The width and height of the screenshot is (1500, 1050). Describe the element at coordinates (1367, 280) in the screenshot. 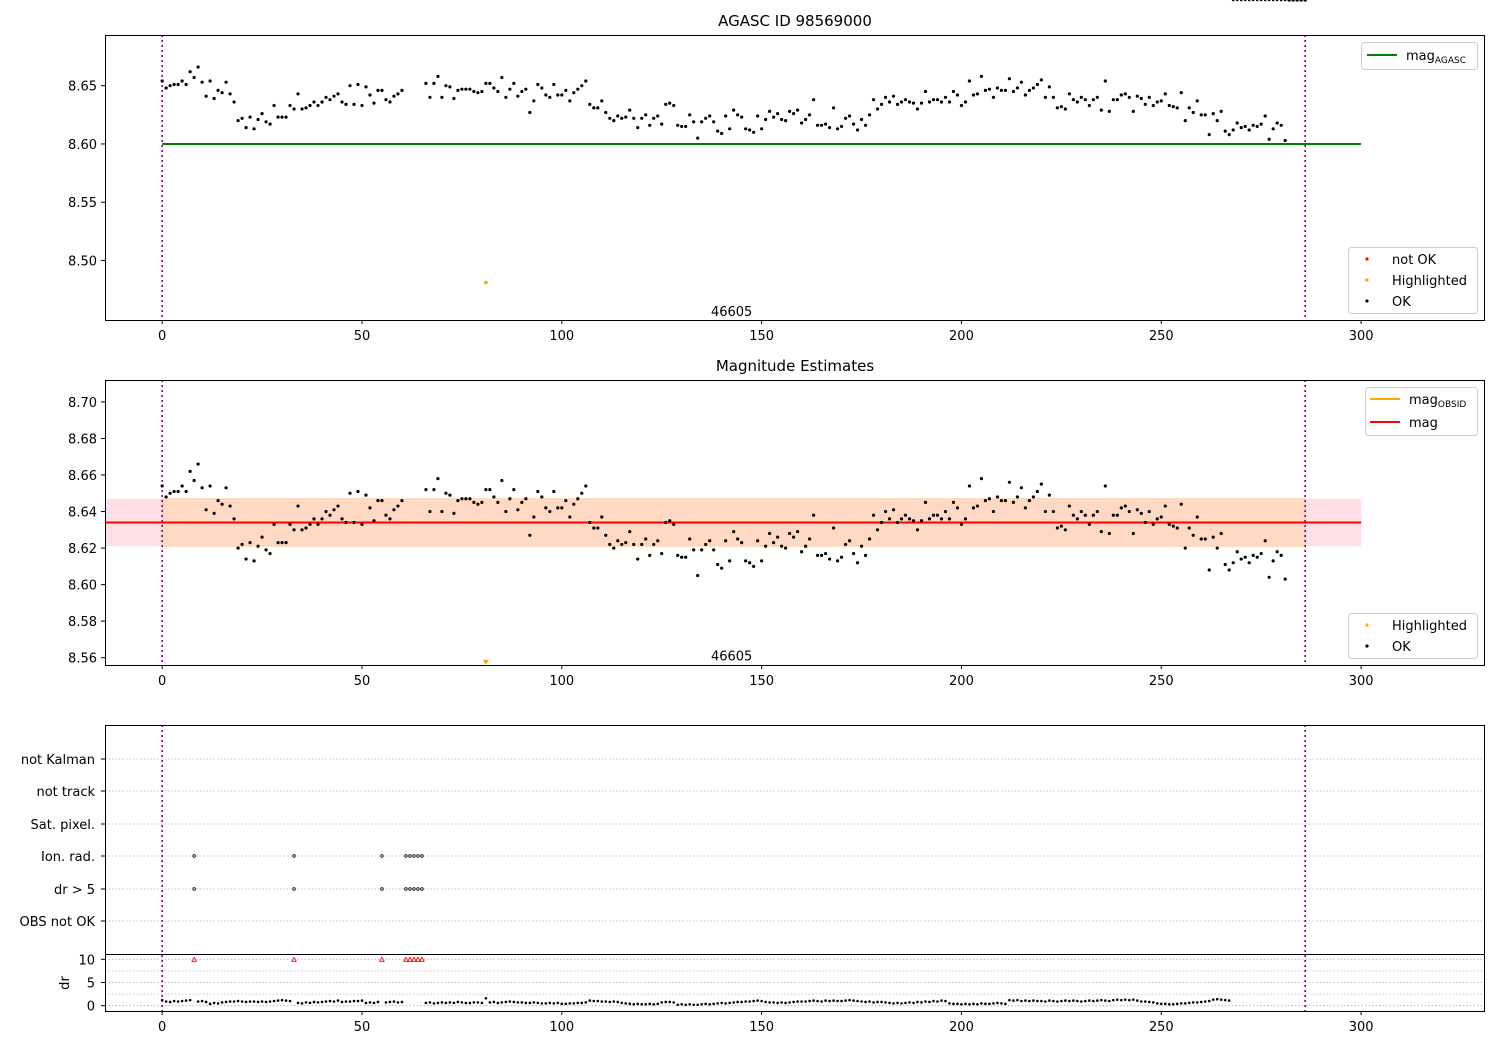

I see `panel1-legend-highlighted-marker` at that location.